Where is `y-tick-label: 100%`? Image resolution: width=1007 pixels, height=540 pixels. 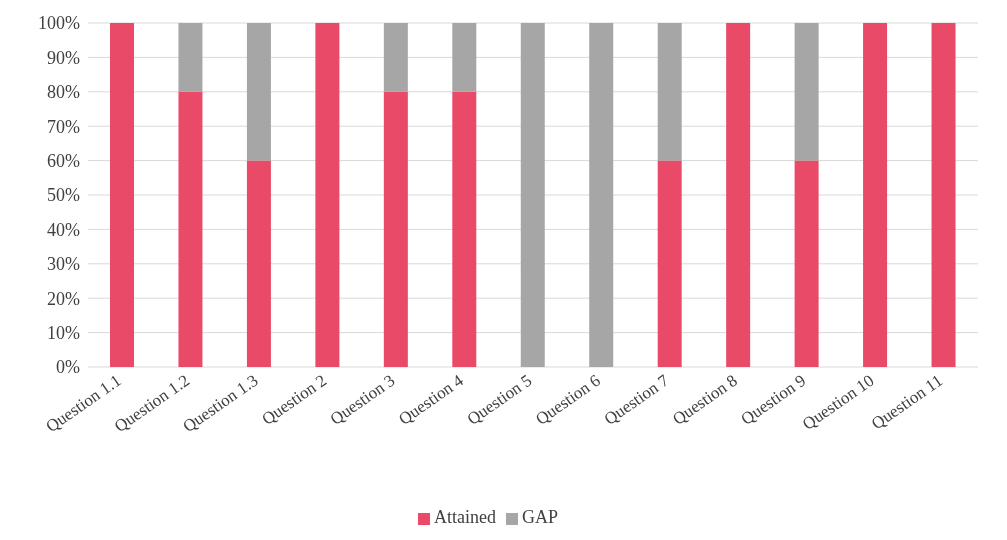 y-tick-label: 100% is located at coordinates (59, 23).